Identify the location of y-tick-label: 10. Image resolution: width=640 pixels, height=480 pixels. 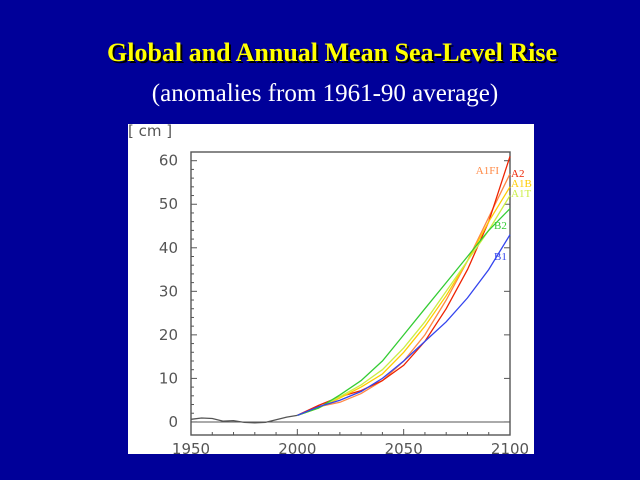
(168, 378).